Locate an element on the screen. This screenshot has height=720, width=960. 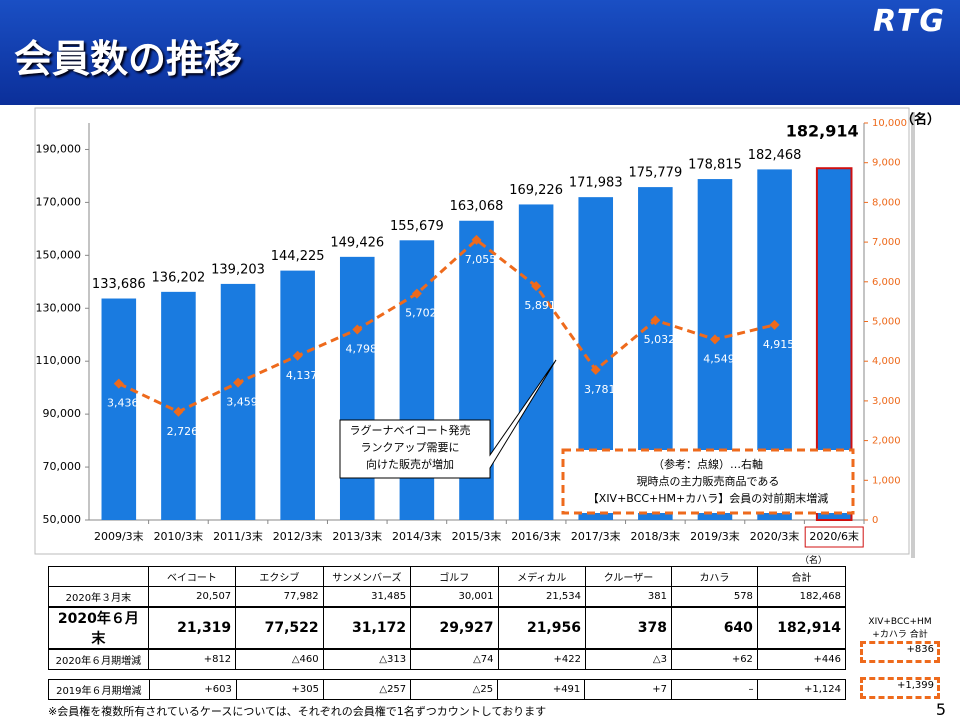
y2-tick-label: 7,000 is located at coordinates (886, 242).